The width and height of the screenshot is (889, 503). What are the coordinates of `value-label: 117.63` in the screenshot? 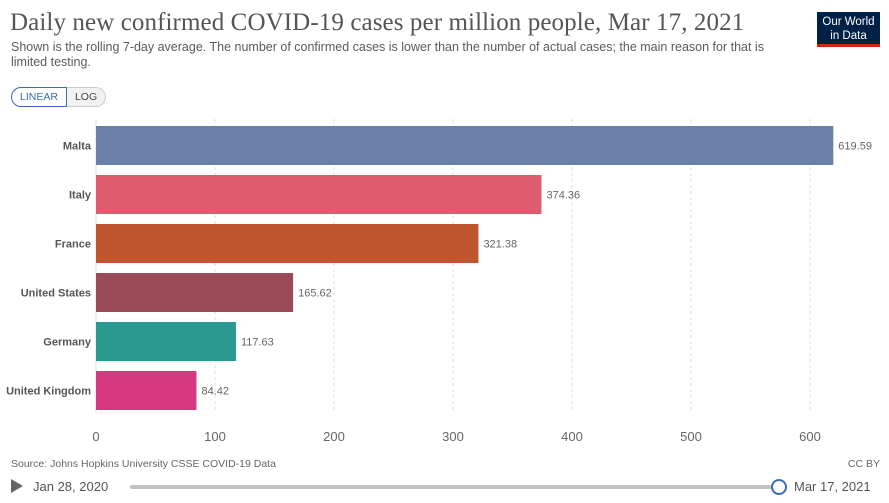 It's located at (257, 343).